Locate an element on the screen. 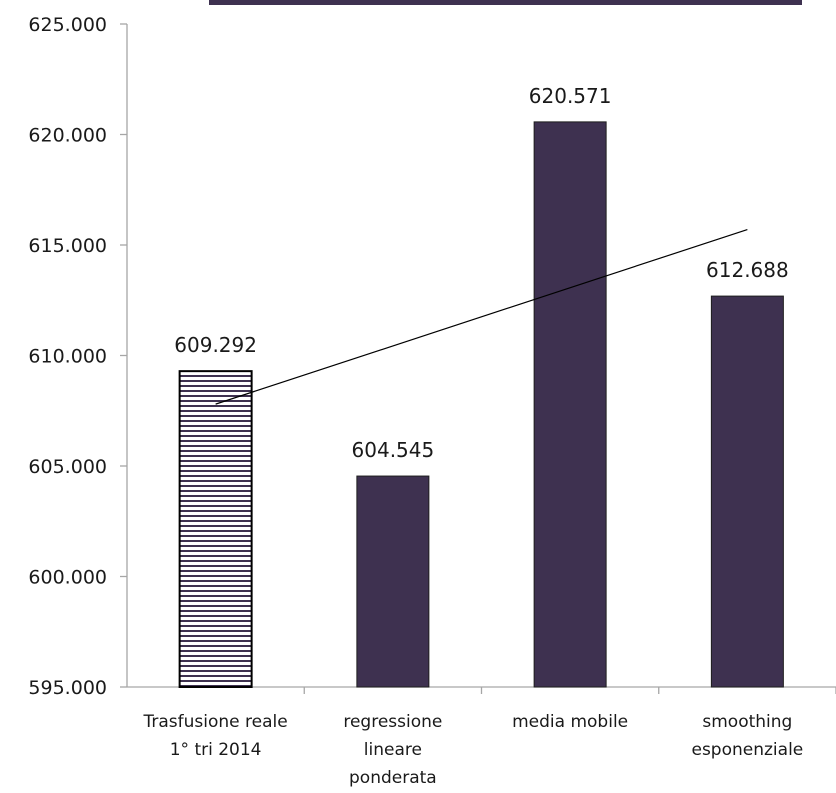 Image resolution: width=836 pixels, height=793 pixels. trendline is located at coordinates (481, 316).